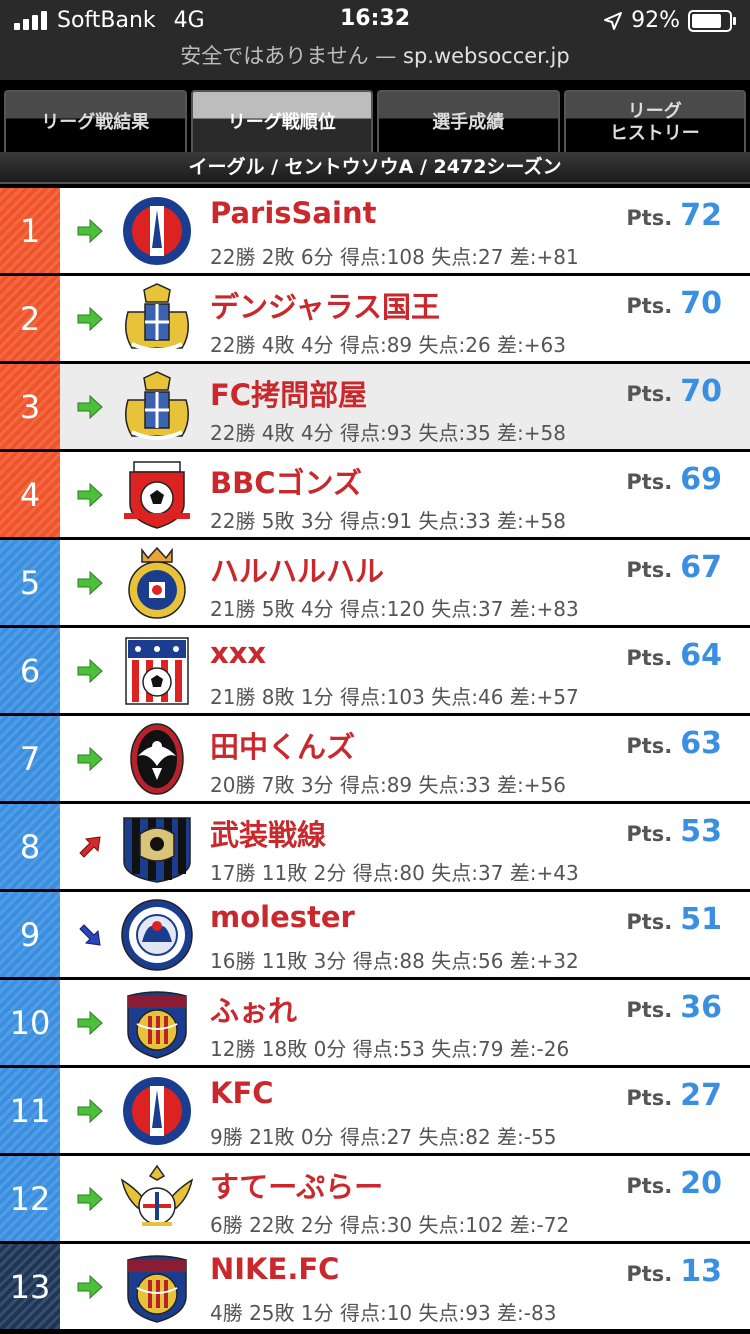 Image resolution: width=750 pixels, height=1334 pixels. Describe the element at coordinates (701, 391) in the screenshot. I see `points-value: 70` at that location.